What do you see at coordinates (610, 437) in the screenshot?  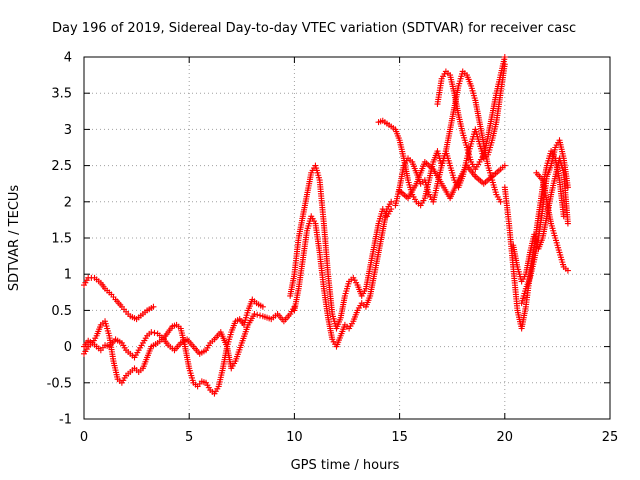 I see `x-tick-label: 25` at bounding box center [610, 437].